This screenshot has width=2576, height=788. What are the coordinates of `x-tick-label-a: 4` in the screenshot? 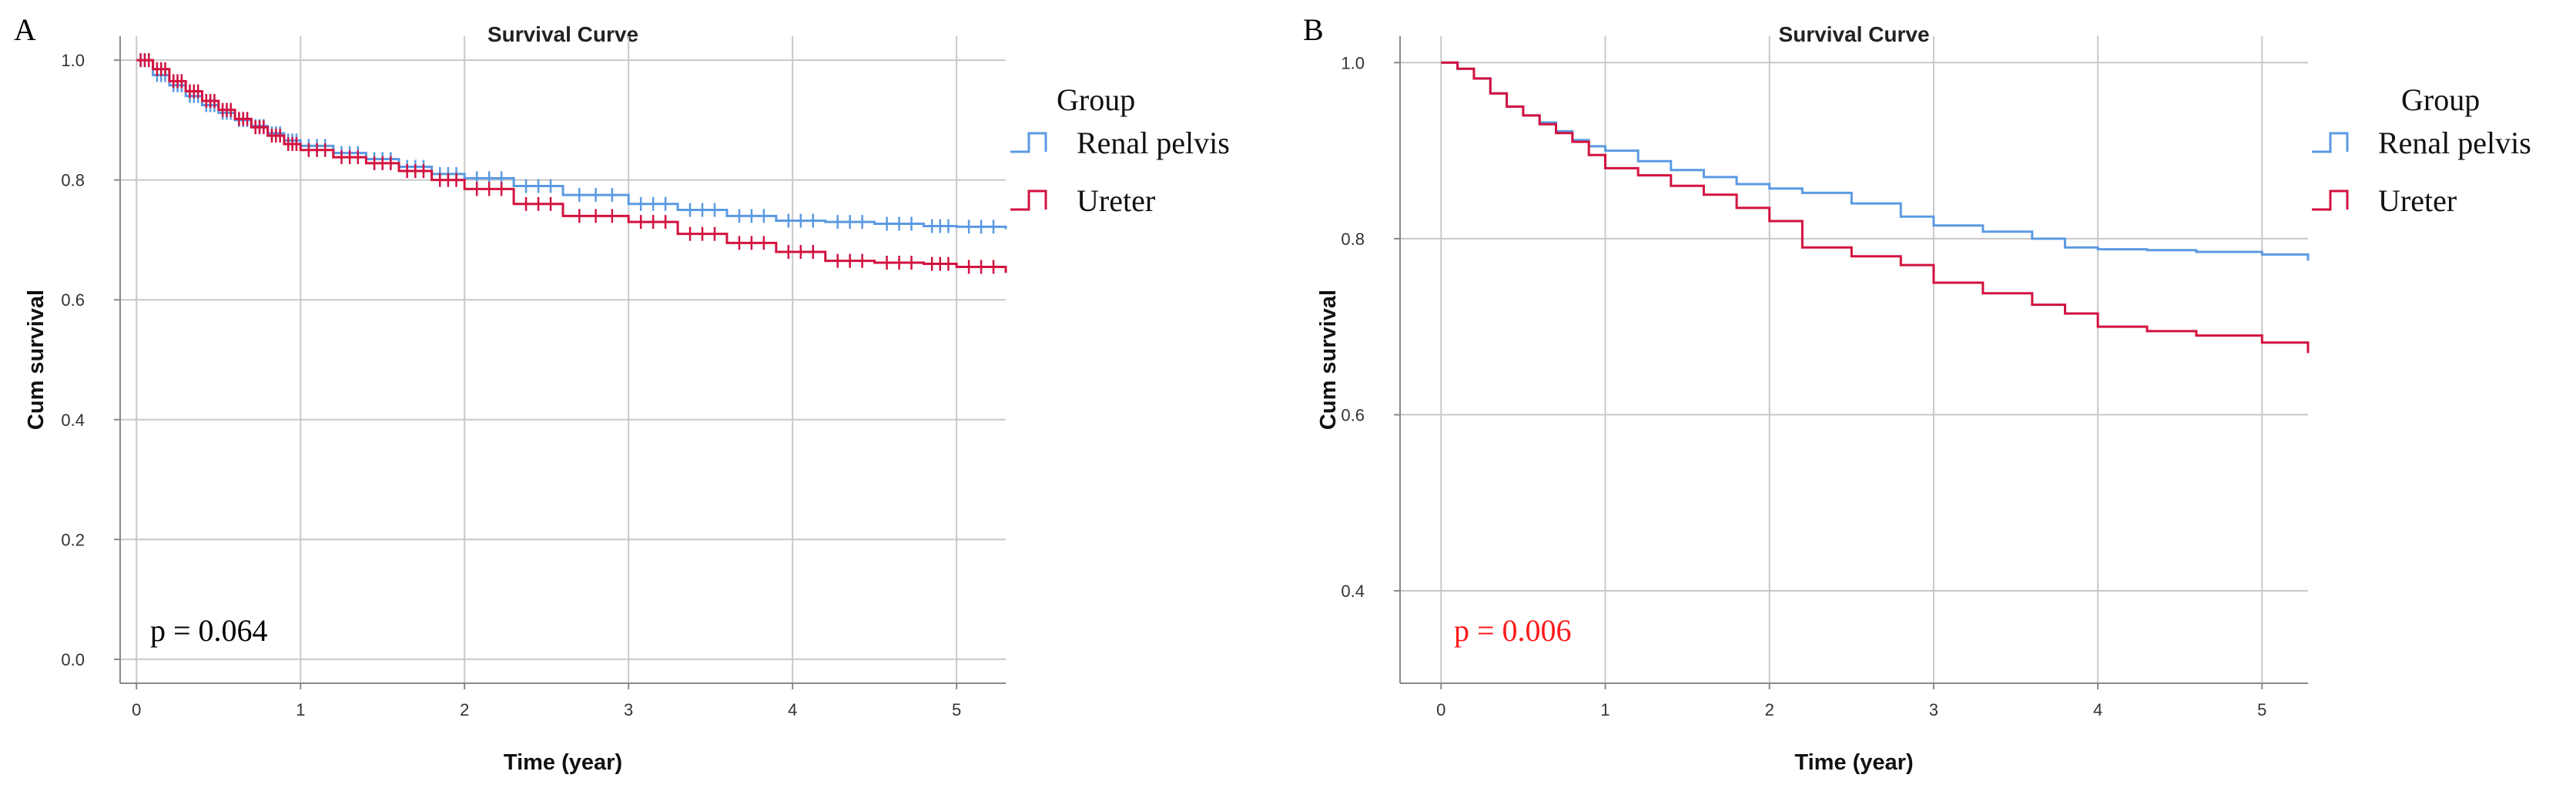 It's located at (792, 710).